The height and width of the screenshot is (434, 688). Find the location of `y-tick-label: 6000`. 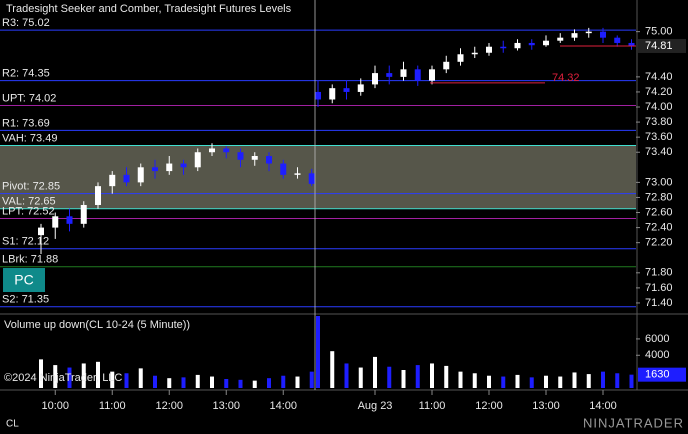

y-tick-label: 6000 is located at coordinates (657, 339).